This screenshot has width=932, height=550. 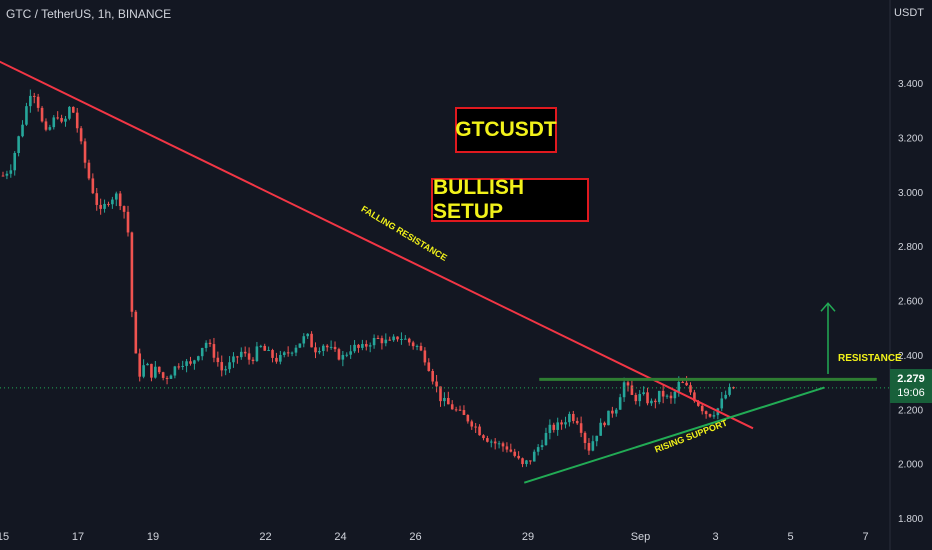 I want to click on bullish-setup-box: BULLISH SETUP, so click(x=510, y=199).